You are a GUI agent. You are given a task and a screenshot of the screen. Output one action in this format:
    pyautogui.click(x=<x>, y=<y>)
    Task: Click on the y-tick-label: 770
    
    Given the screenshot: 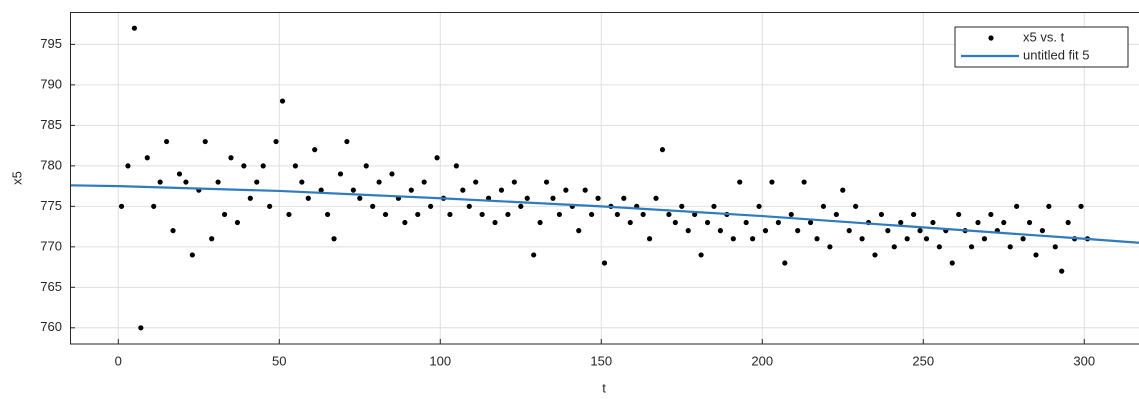 What is the action you would take?
    pyautogui.click(x=51, y=245)
    